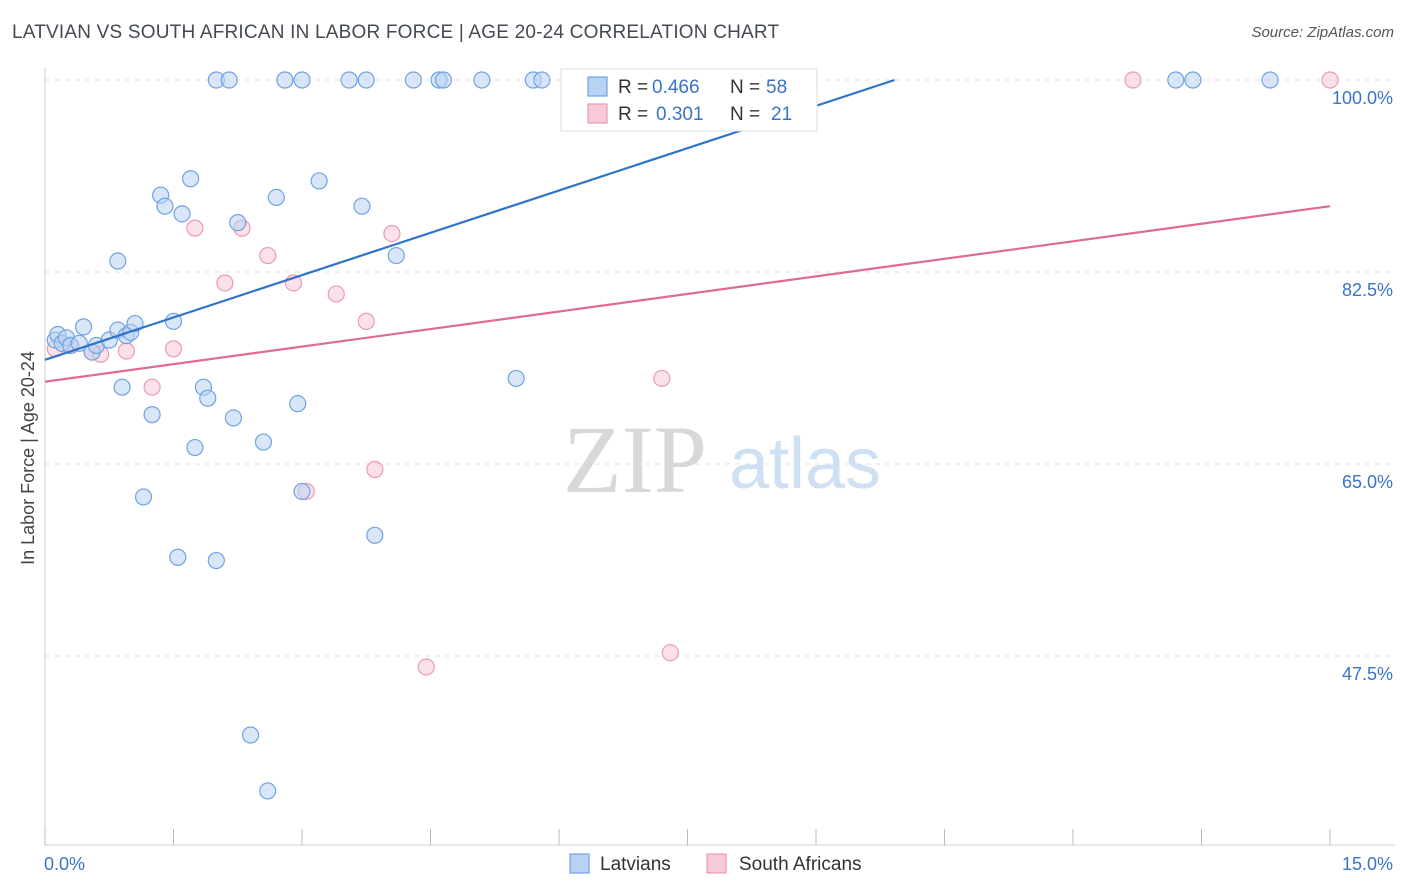 The image size is (1406, 892). I want to click on watermark-zip: ZIP, so click(635, 459).